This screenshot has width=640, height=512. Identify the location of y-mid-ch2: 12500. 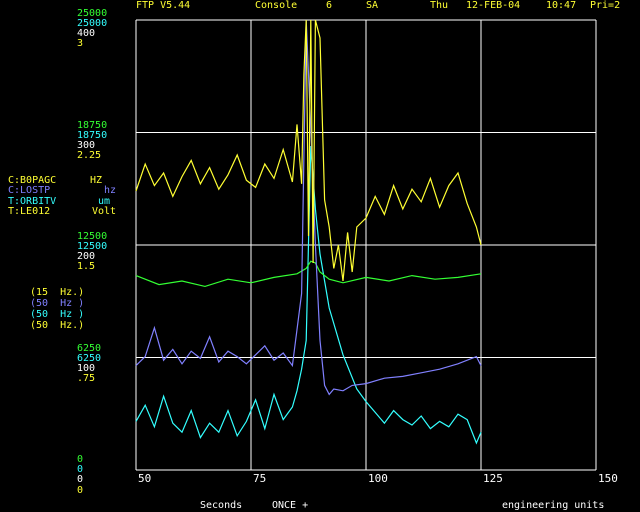
(92, 246).